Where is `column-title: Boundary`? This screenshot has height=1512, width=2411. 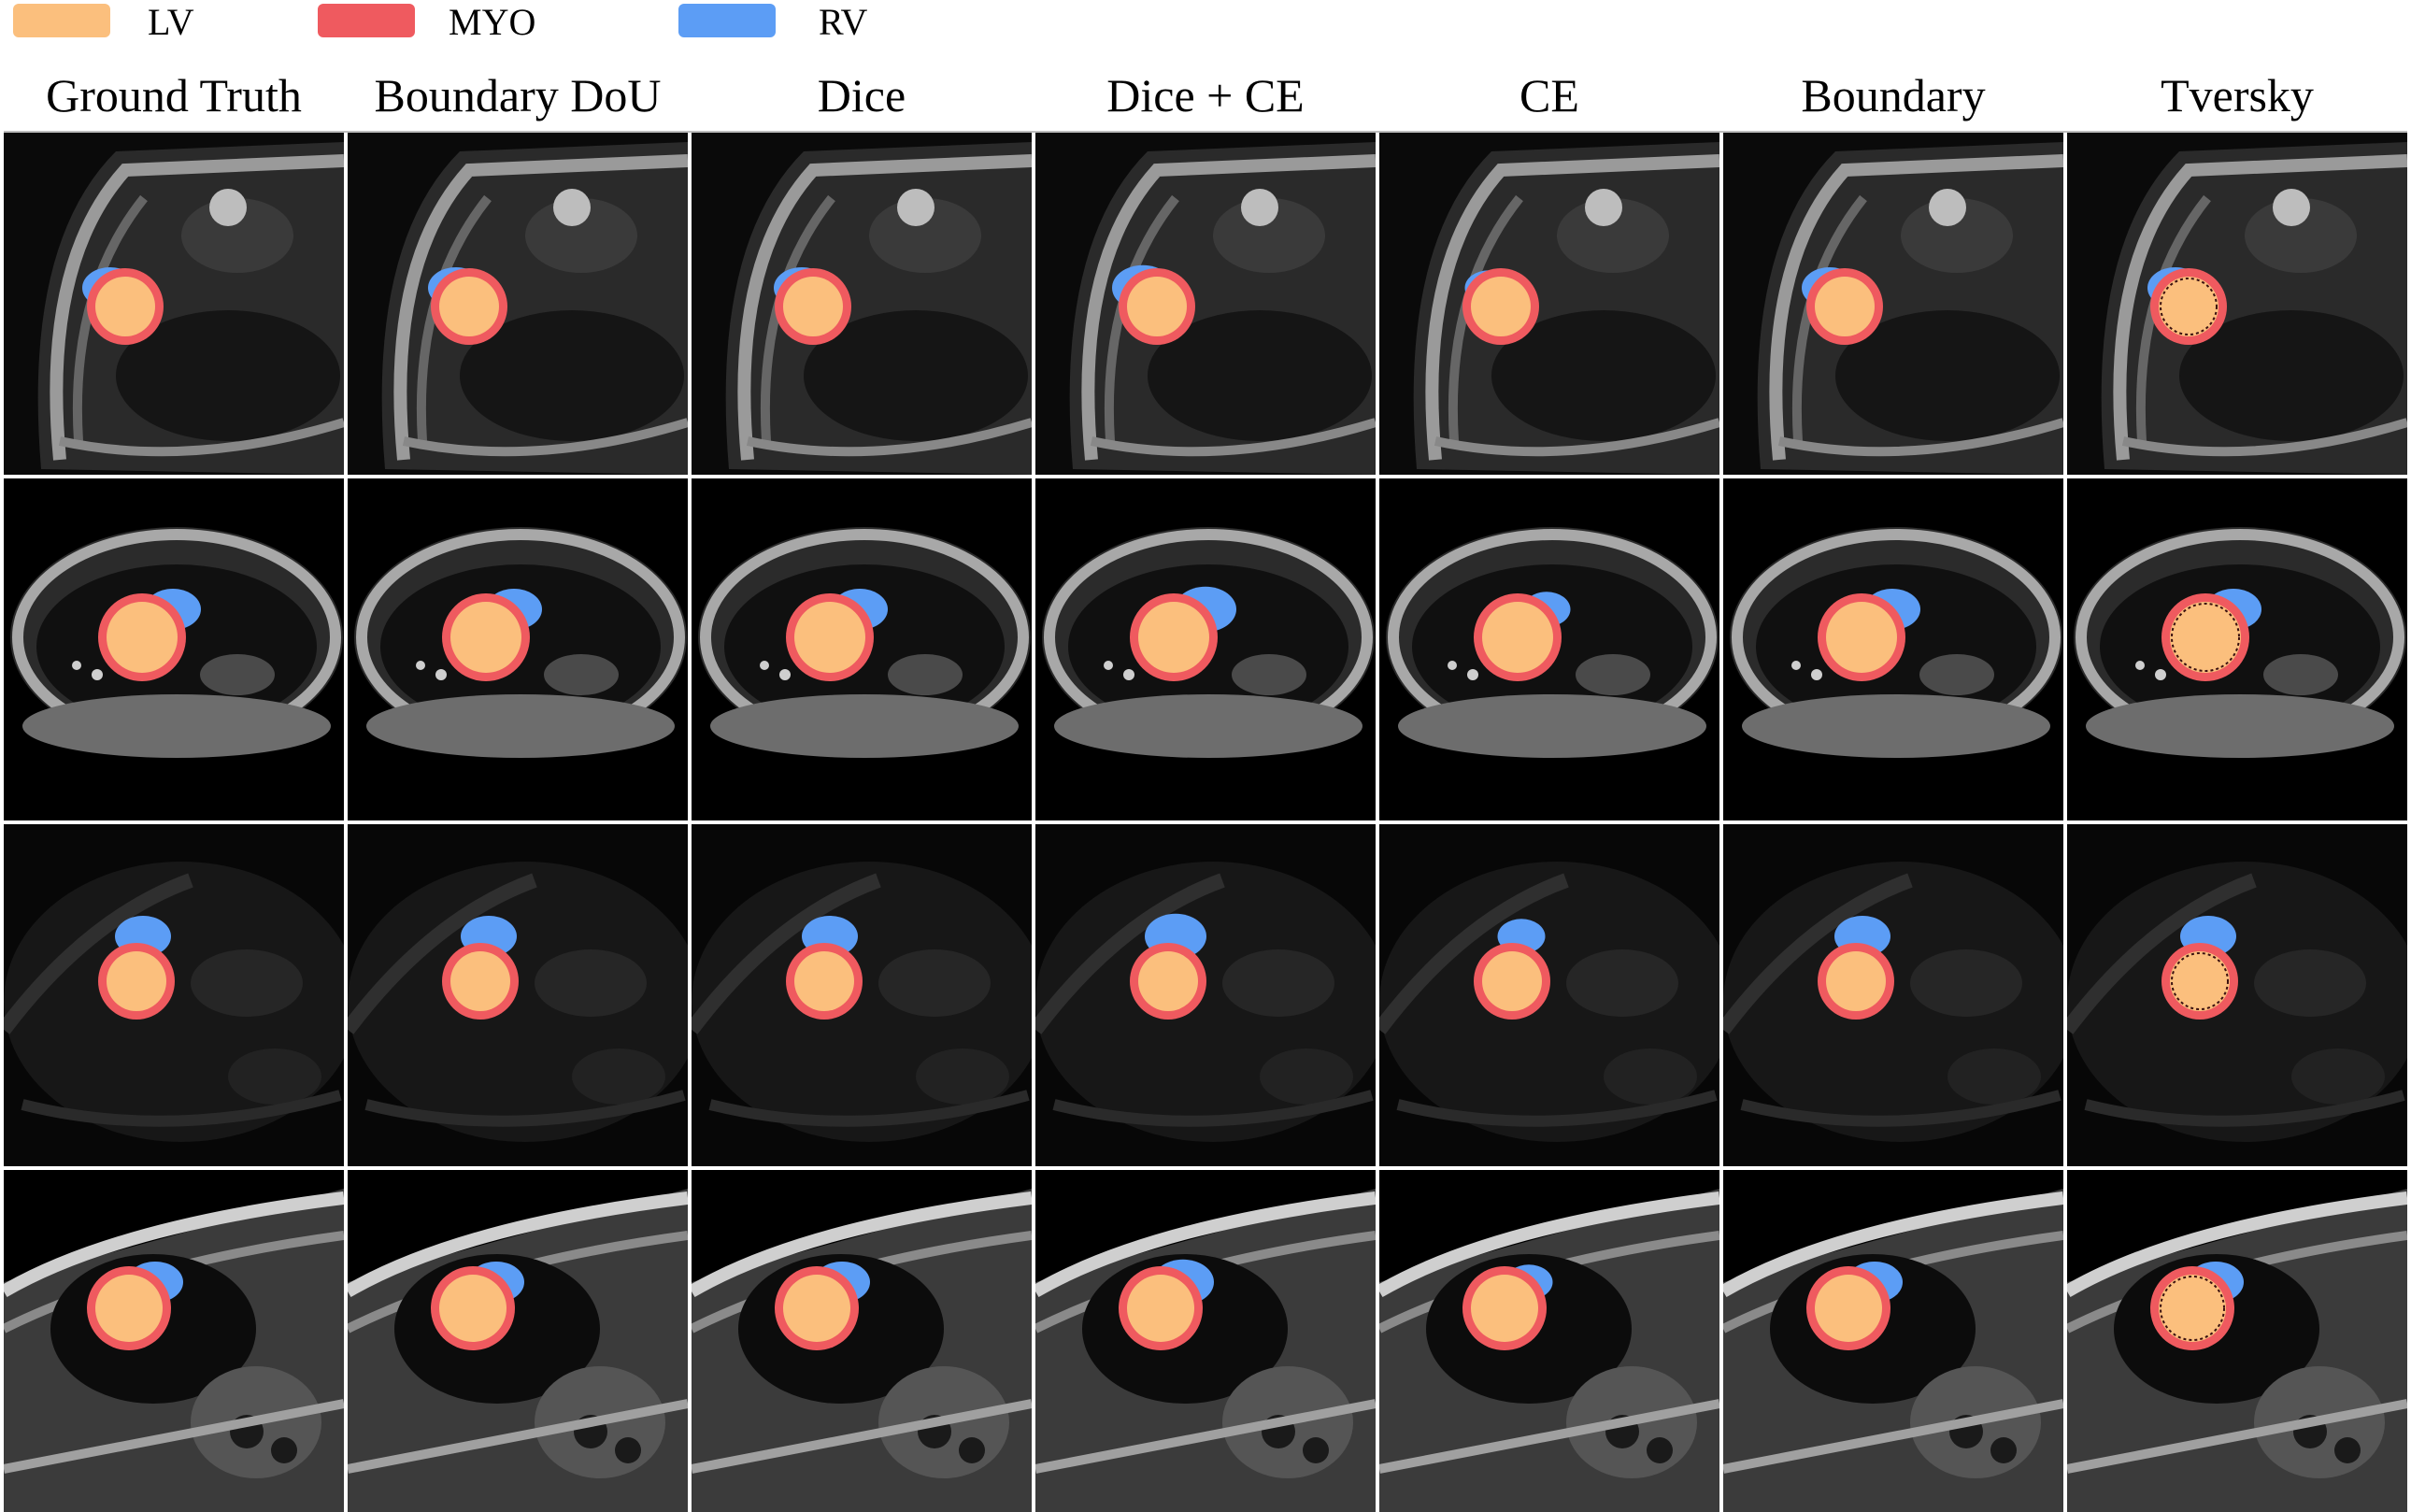
column-title: Boundary is located at coordinates (1893, 95).